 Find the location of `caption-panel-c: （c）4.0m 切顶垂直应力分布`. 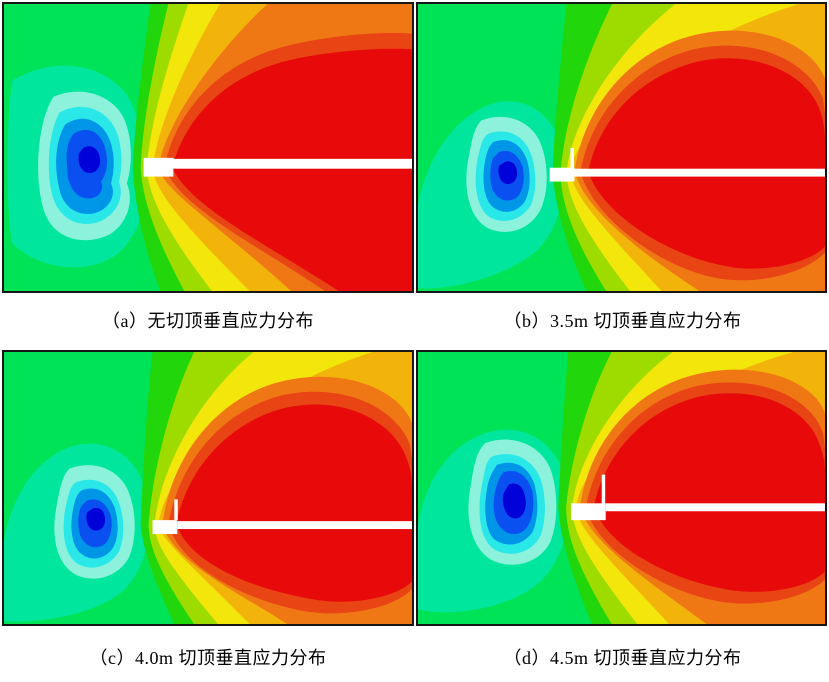

caption-panel-c: （c）4.0m 切顶垂直应力分布 is located at coordinates (208, 658).